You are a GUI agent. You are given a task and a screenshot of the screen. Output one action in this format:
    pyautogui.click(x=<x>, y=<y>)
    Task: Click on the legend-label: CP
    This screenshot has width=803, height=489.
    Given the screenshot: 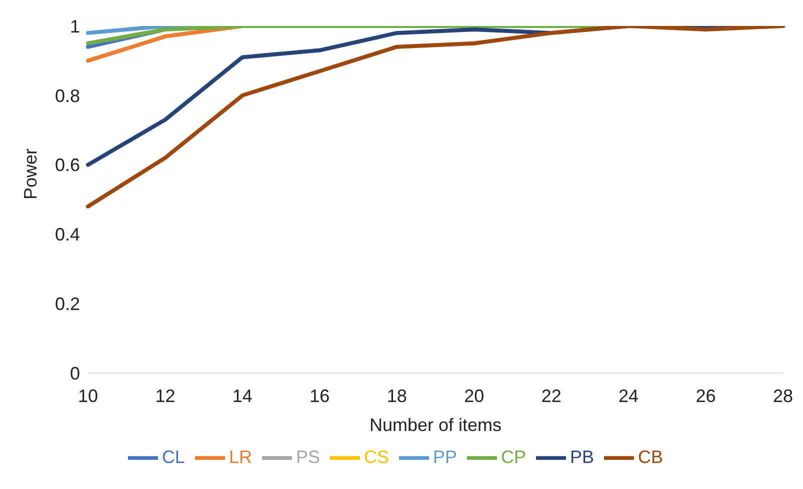 What is the action you would take?
    pyautogui.click(x=513, y=456)
    